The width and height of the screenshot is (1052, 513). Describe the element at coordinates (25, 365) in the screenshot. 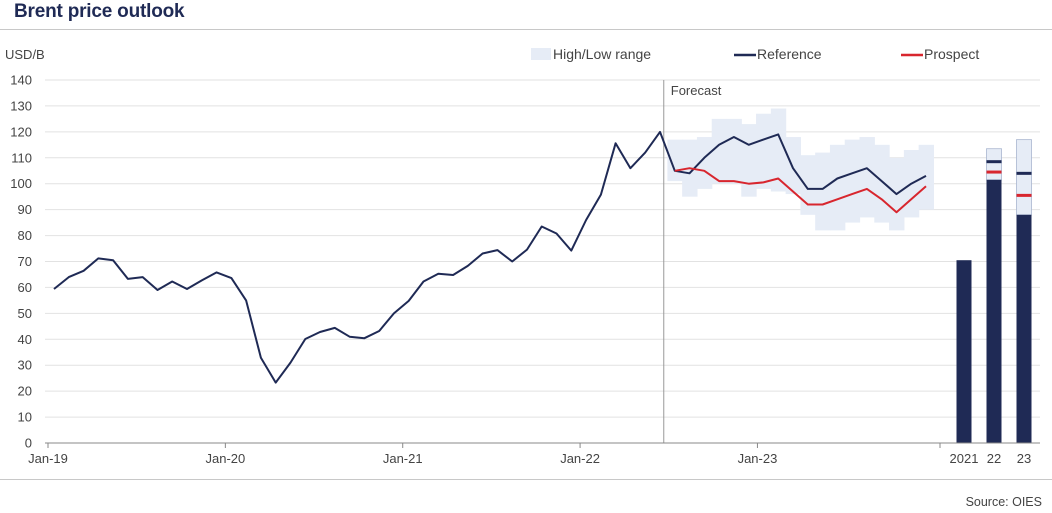

I see `y-tick-label: 30` at that location.